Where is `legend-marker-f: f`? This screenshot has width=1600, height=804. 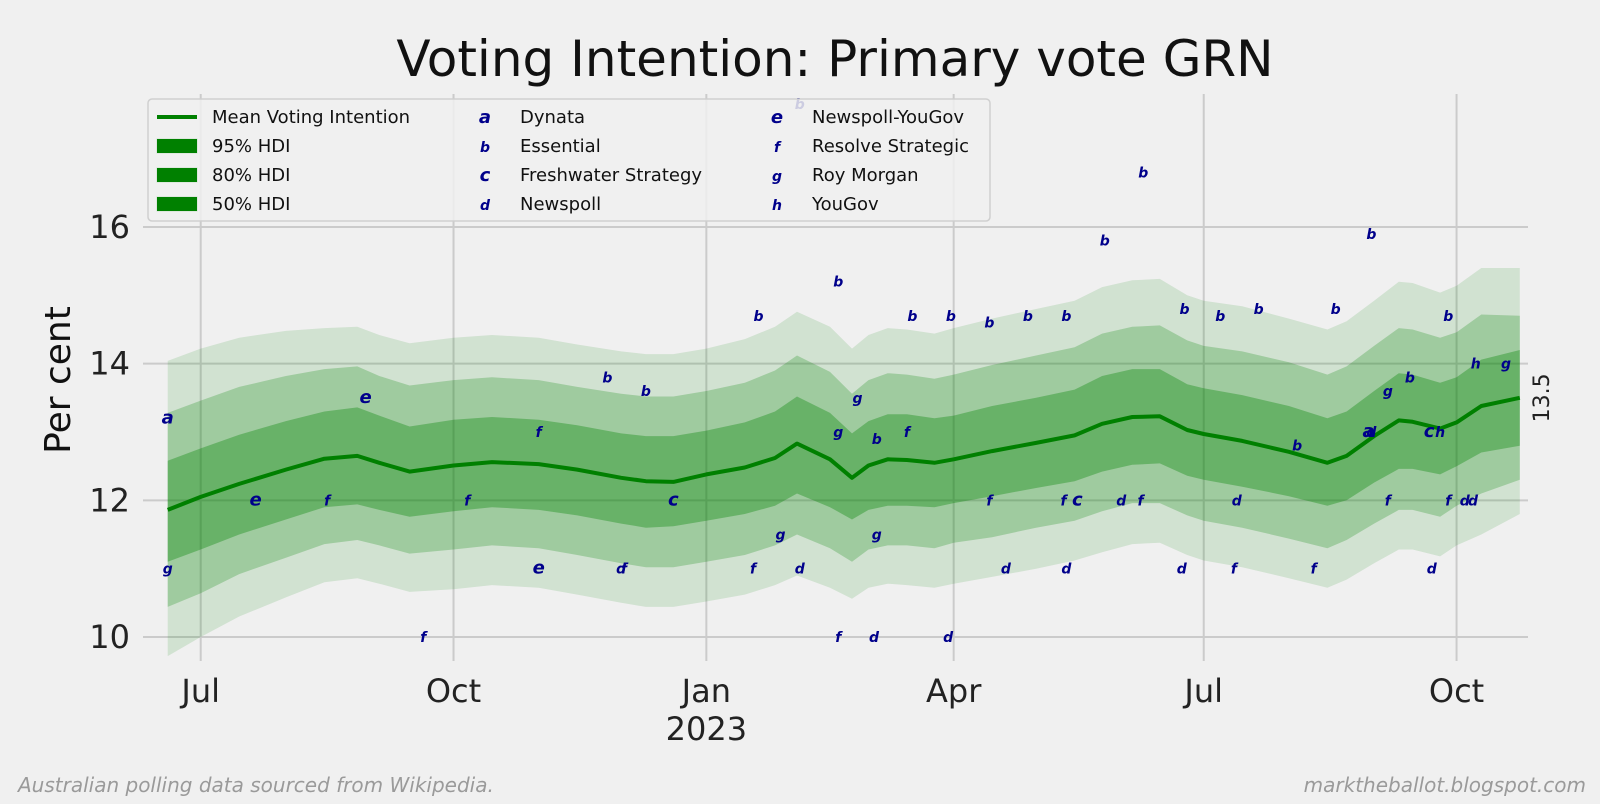
legend-marker-f: f is located at coordinates (778, 148).